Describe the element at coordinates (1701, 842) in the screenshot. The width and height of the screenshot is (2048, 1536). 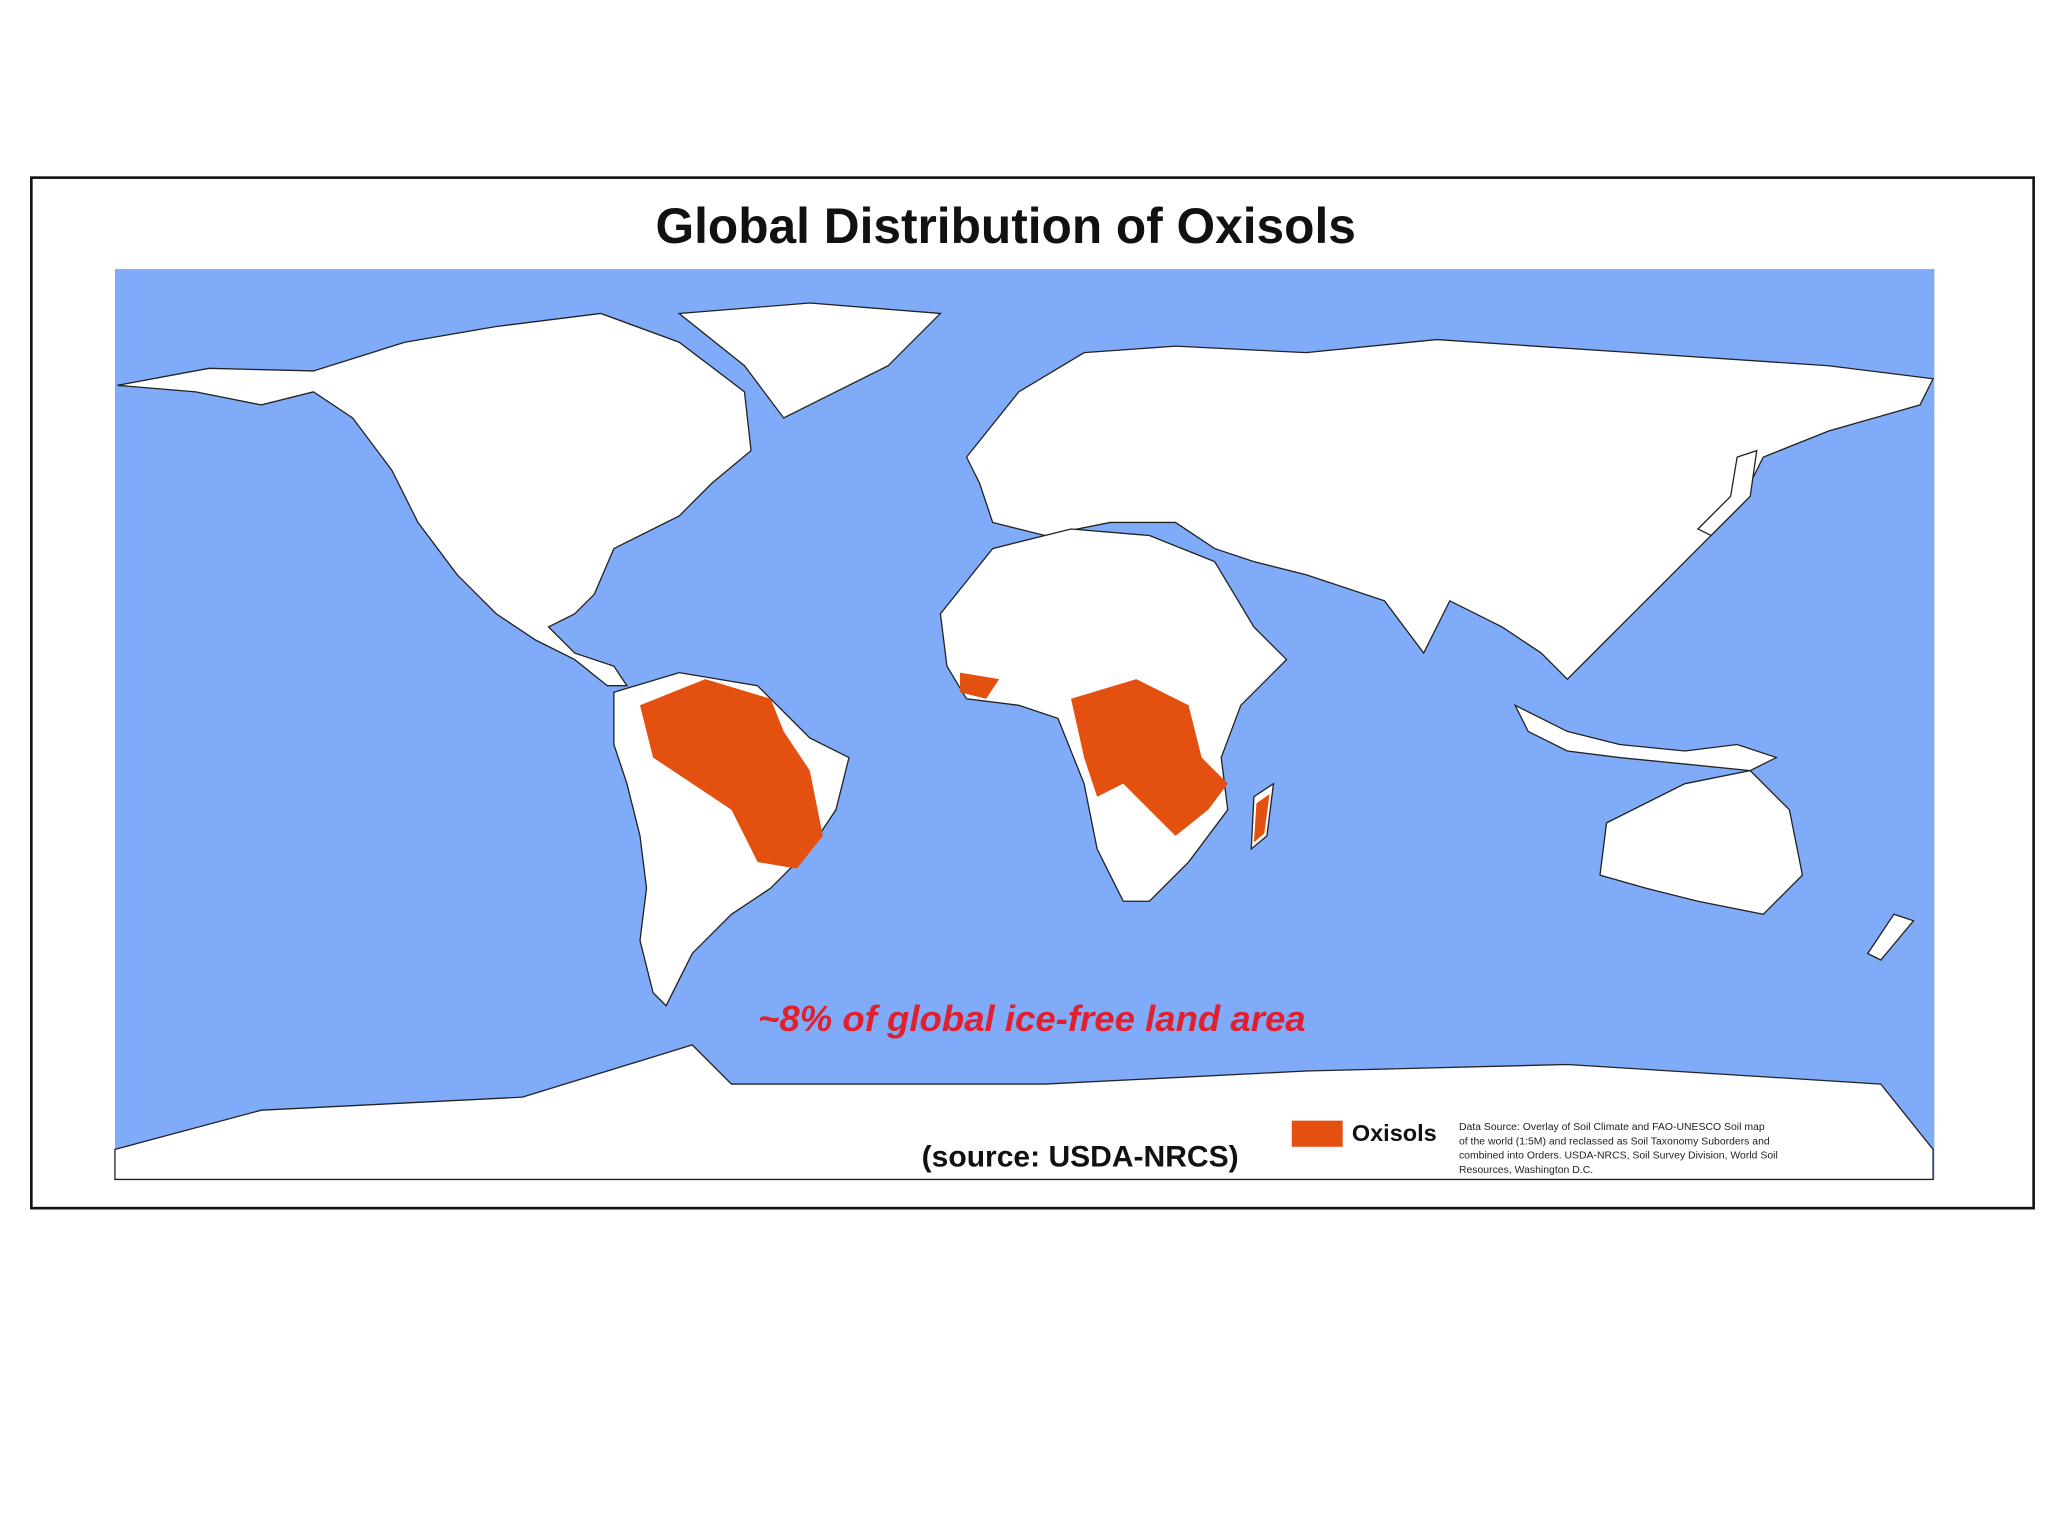
I see `australia` at that location.